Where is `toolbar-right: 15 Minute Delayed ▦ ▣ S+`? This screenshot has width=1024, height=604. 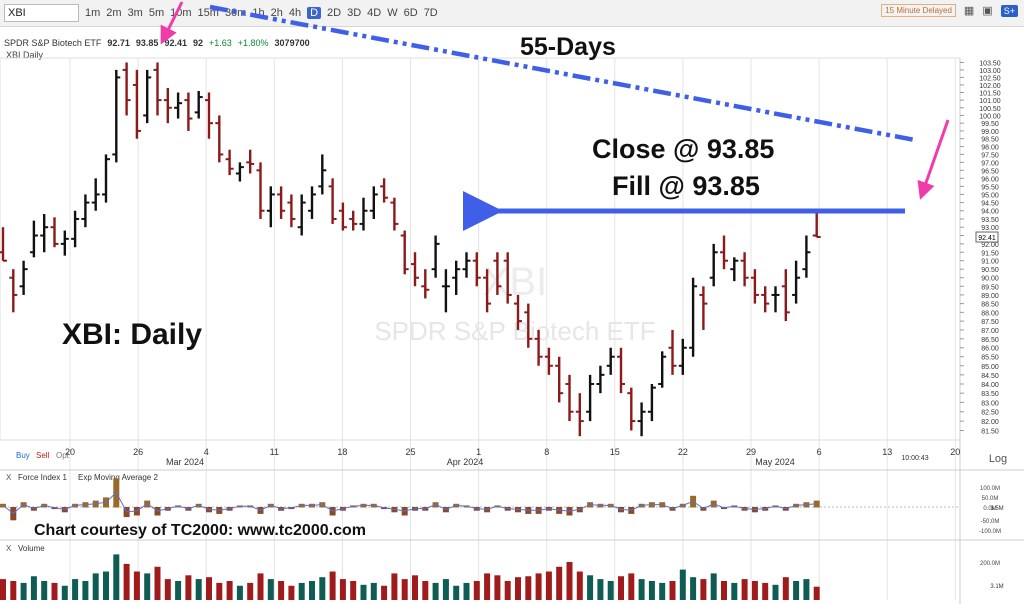 toolbar-right: 15 Minute Delayed ▦ ▣ S+ is located at coordinates (949, 10).